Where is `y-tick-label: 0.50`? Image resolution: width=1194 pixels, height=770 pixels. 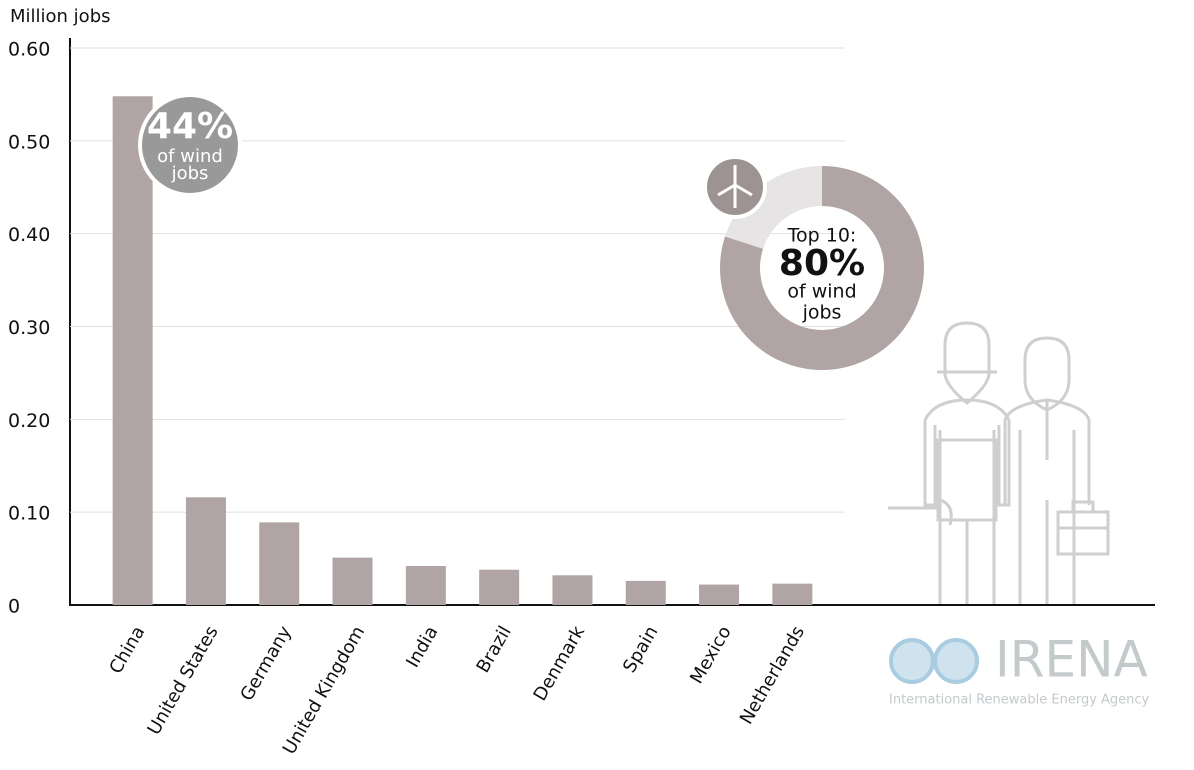
y-tick-label: 0.50 is located at coordinates (29, 142).